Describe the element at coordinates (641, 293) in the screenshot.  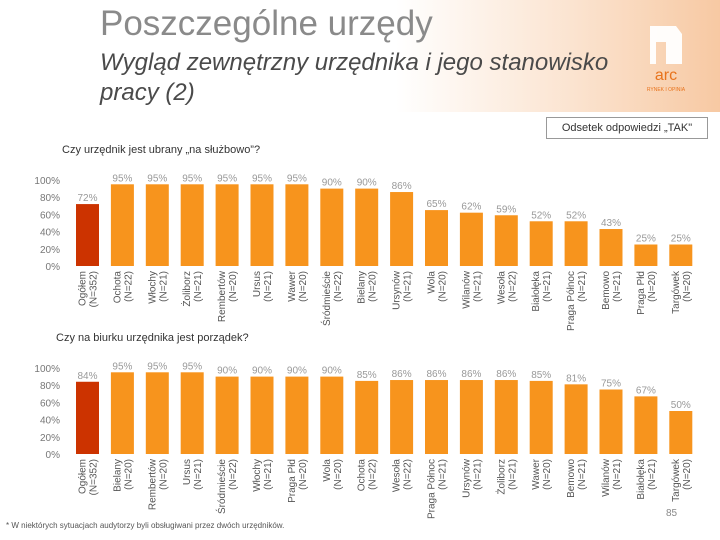
I see `category-name: Praga Płd` at that location.